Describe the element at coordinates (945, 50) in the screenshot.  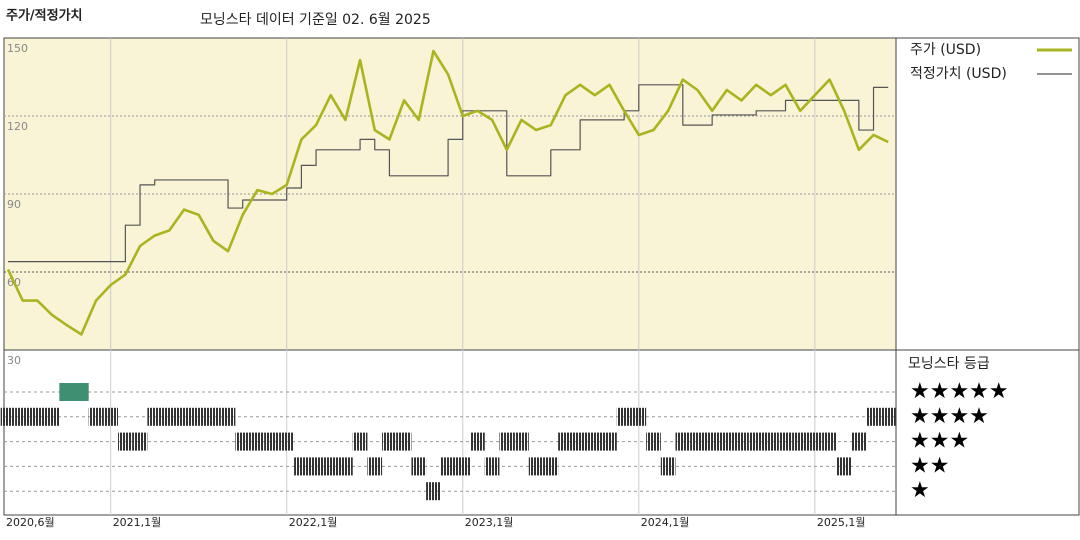
I see `legend-label: 주가 (USD)` at that location.